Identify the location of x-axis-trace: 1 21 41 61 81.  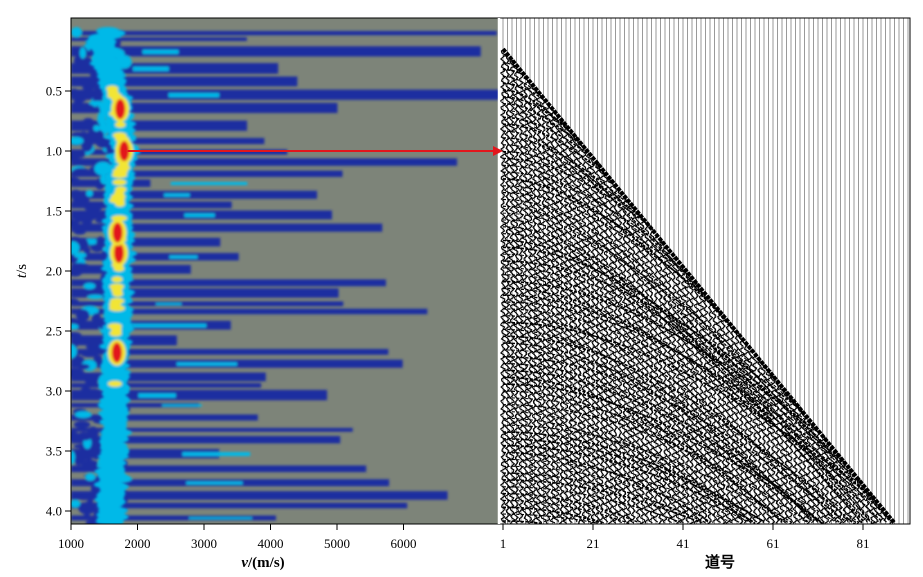
(685, 537).